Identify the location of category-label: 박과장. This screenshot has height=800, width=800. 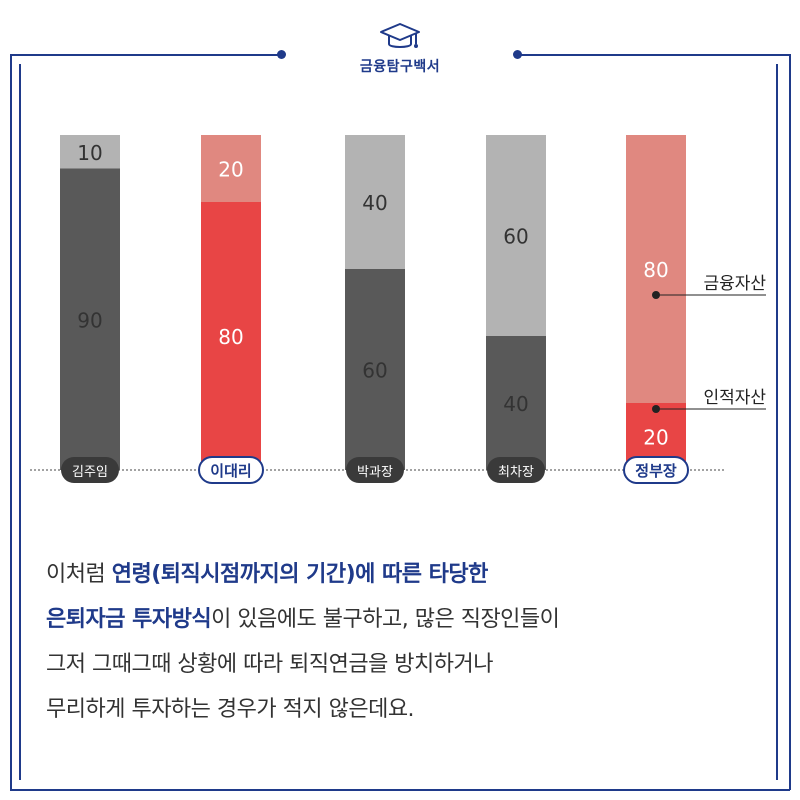
(375, 472).